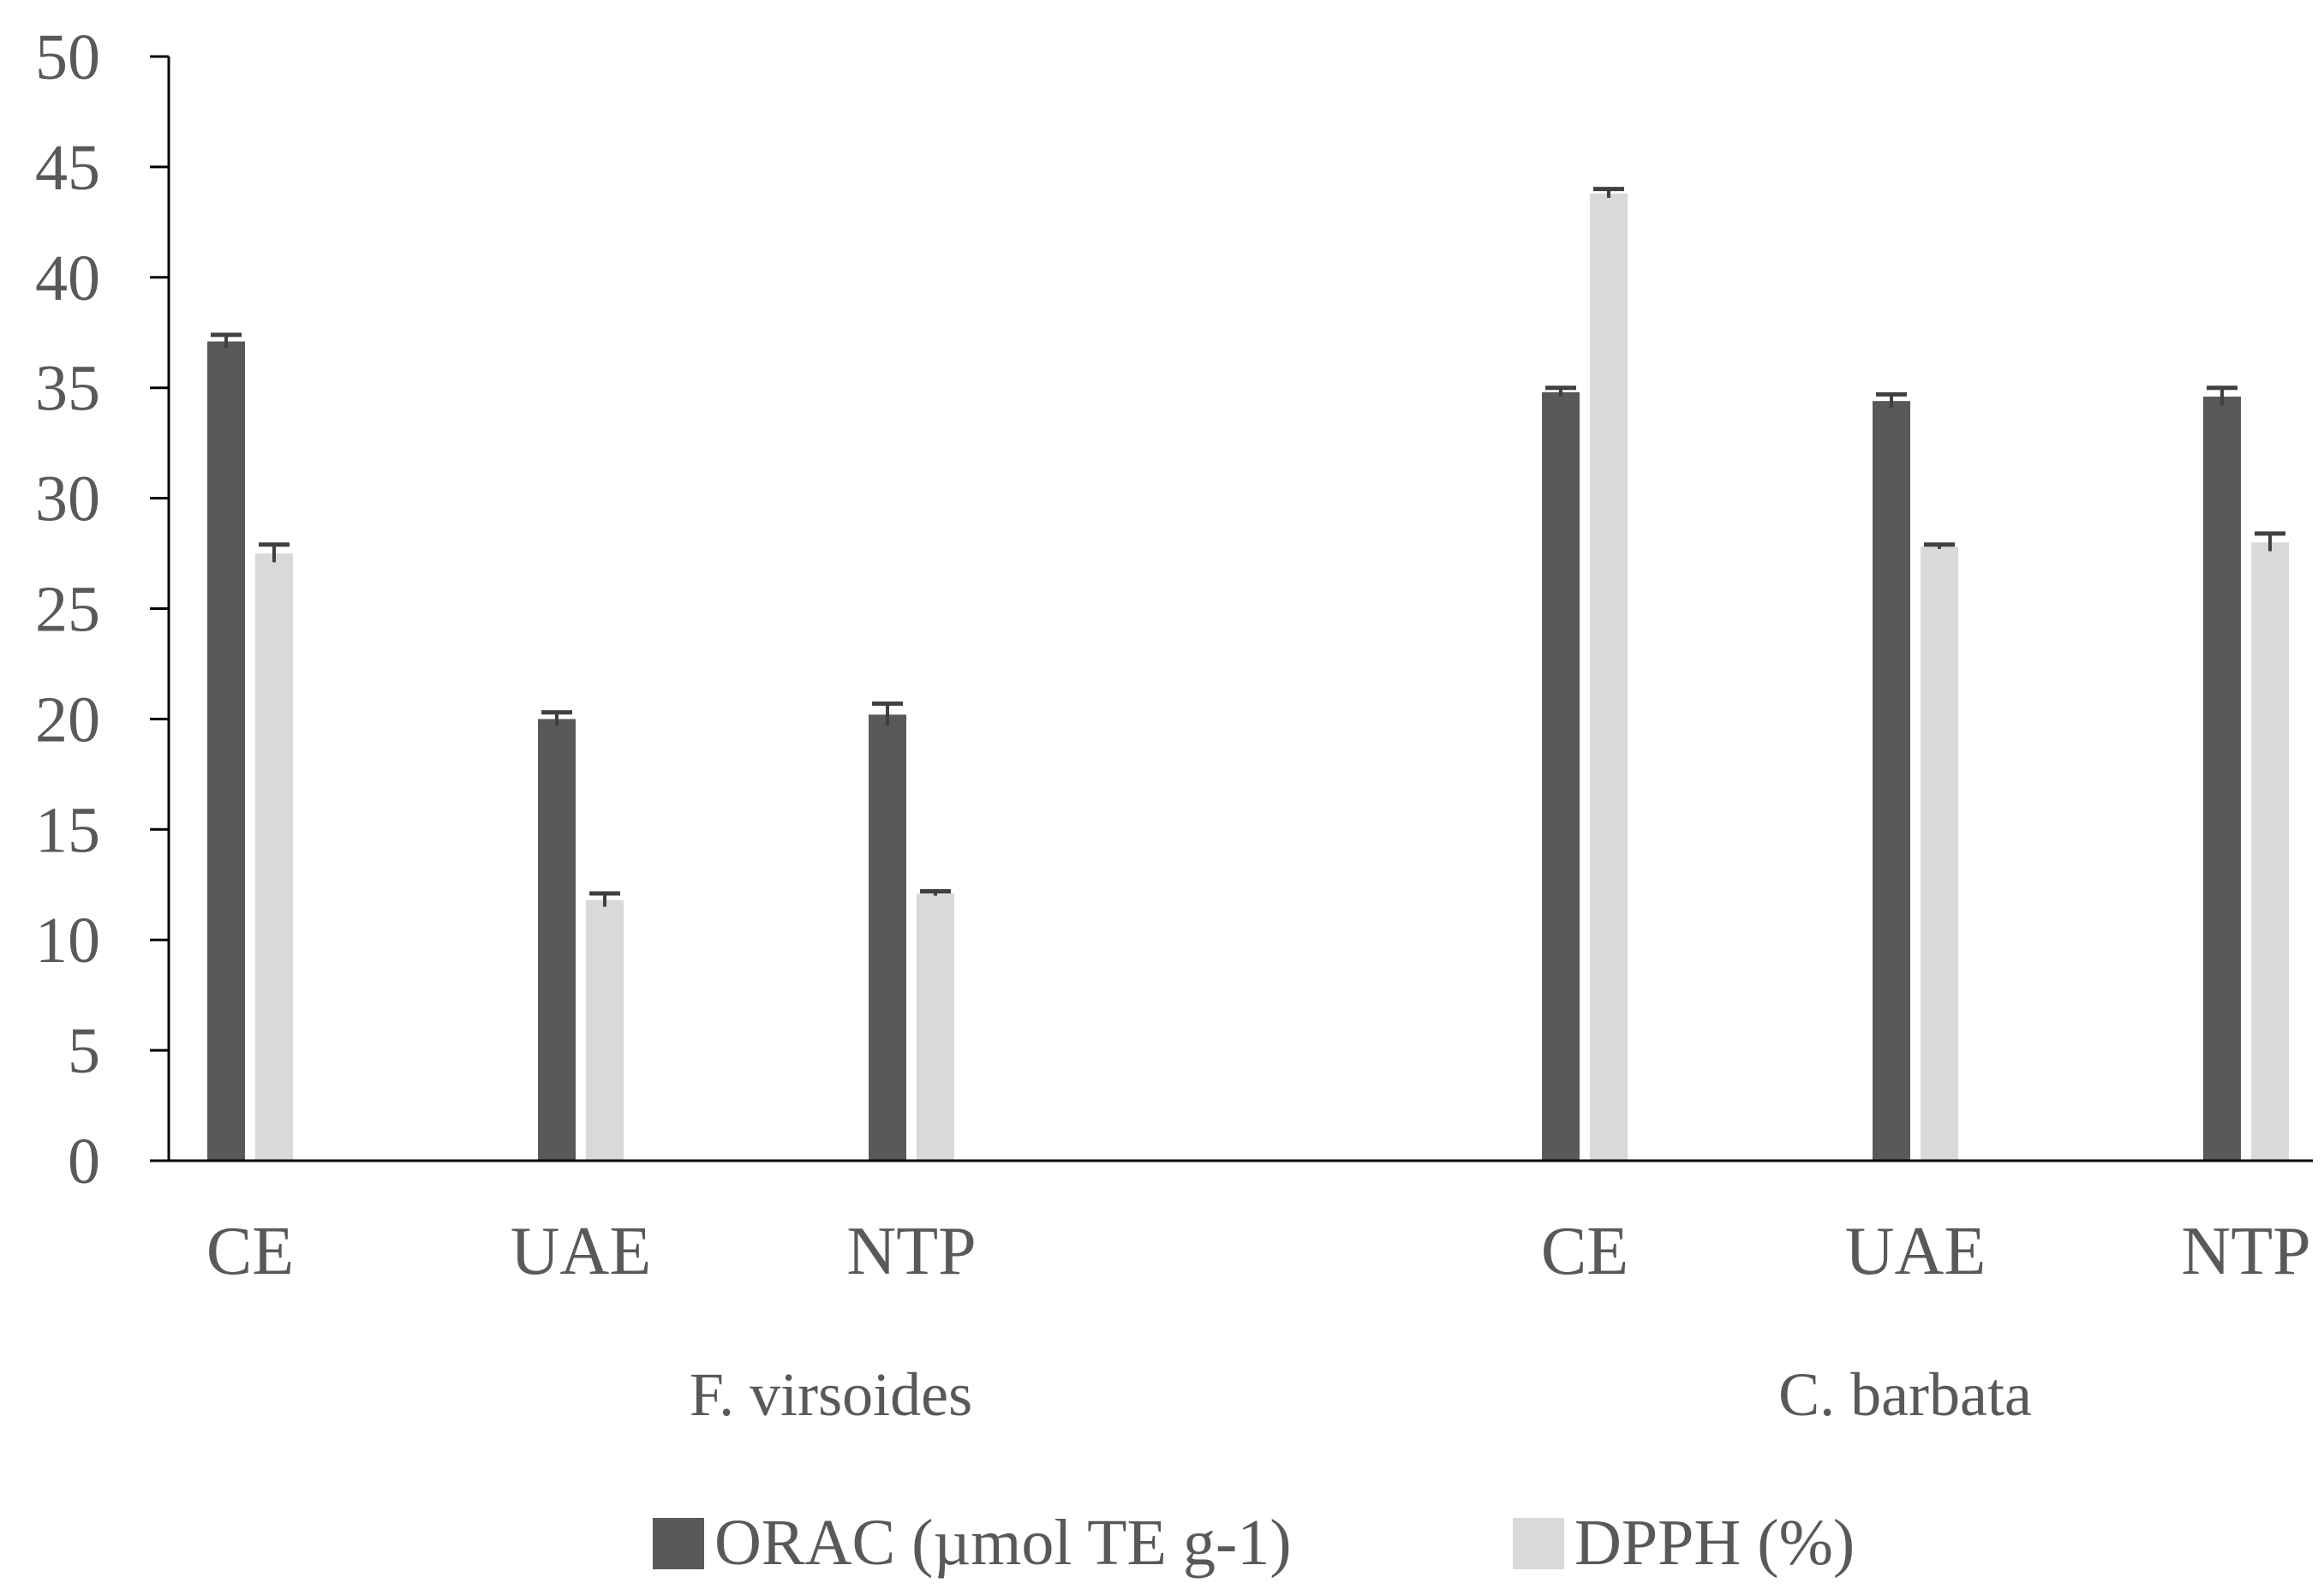 Image resolution: width=2324 pixels, height=1595 pixels. What do you see at coordinates (1905, 1395) in the screenshot?
I see `group-label: C. barbata` at bounding box center [1905, 1395].